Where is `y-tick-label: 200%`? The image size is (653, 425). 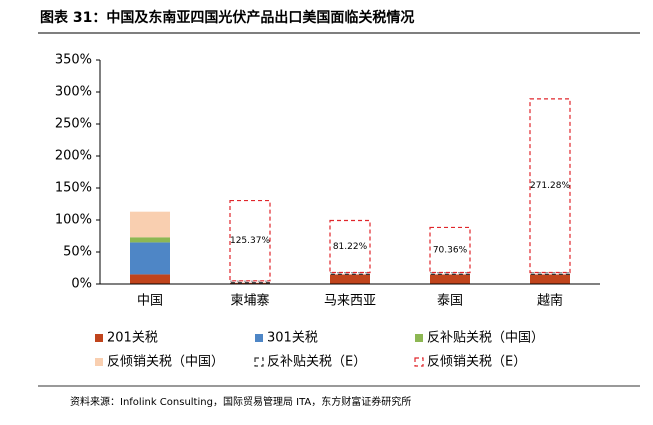
y-tick-label: 200% is located at coordinates (73, 156).